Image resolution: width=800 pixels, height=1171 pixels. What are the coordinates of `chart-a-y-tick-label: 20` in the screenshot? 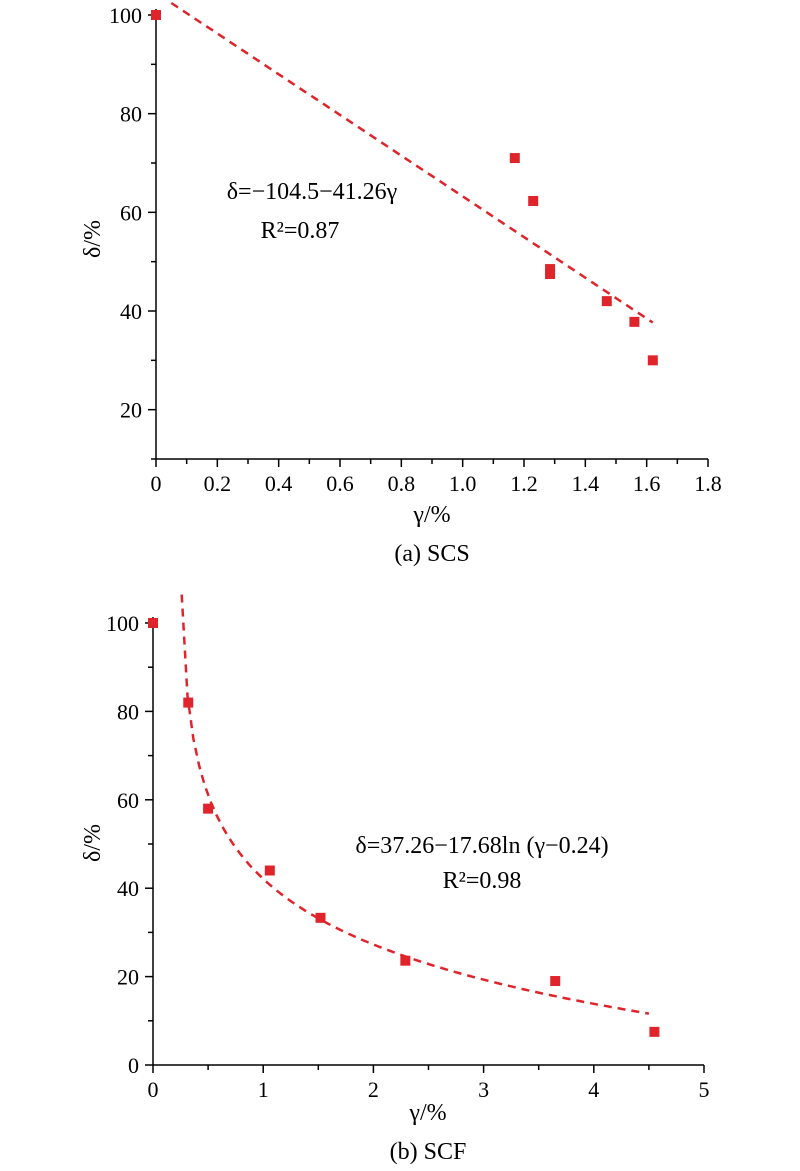 It's located at (131, 410).